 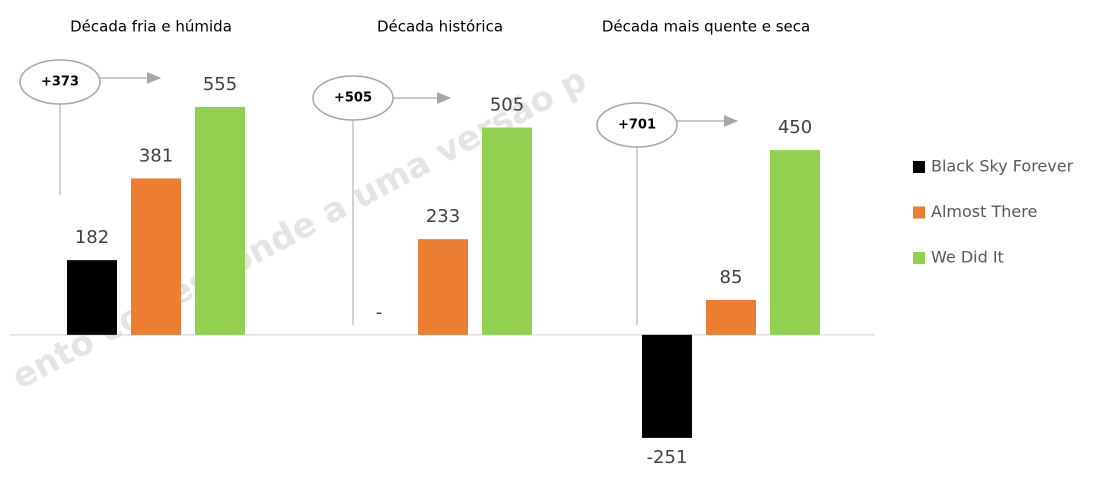 What do you see at coordinates (379, 312) in the screenshot?
I see `value-label: -` at bounding box center [379, 312].